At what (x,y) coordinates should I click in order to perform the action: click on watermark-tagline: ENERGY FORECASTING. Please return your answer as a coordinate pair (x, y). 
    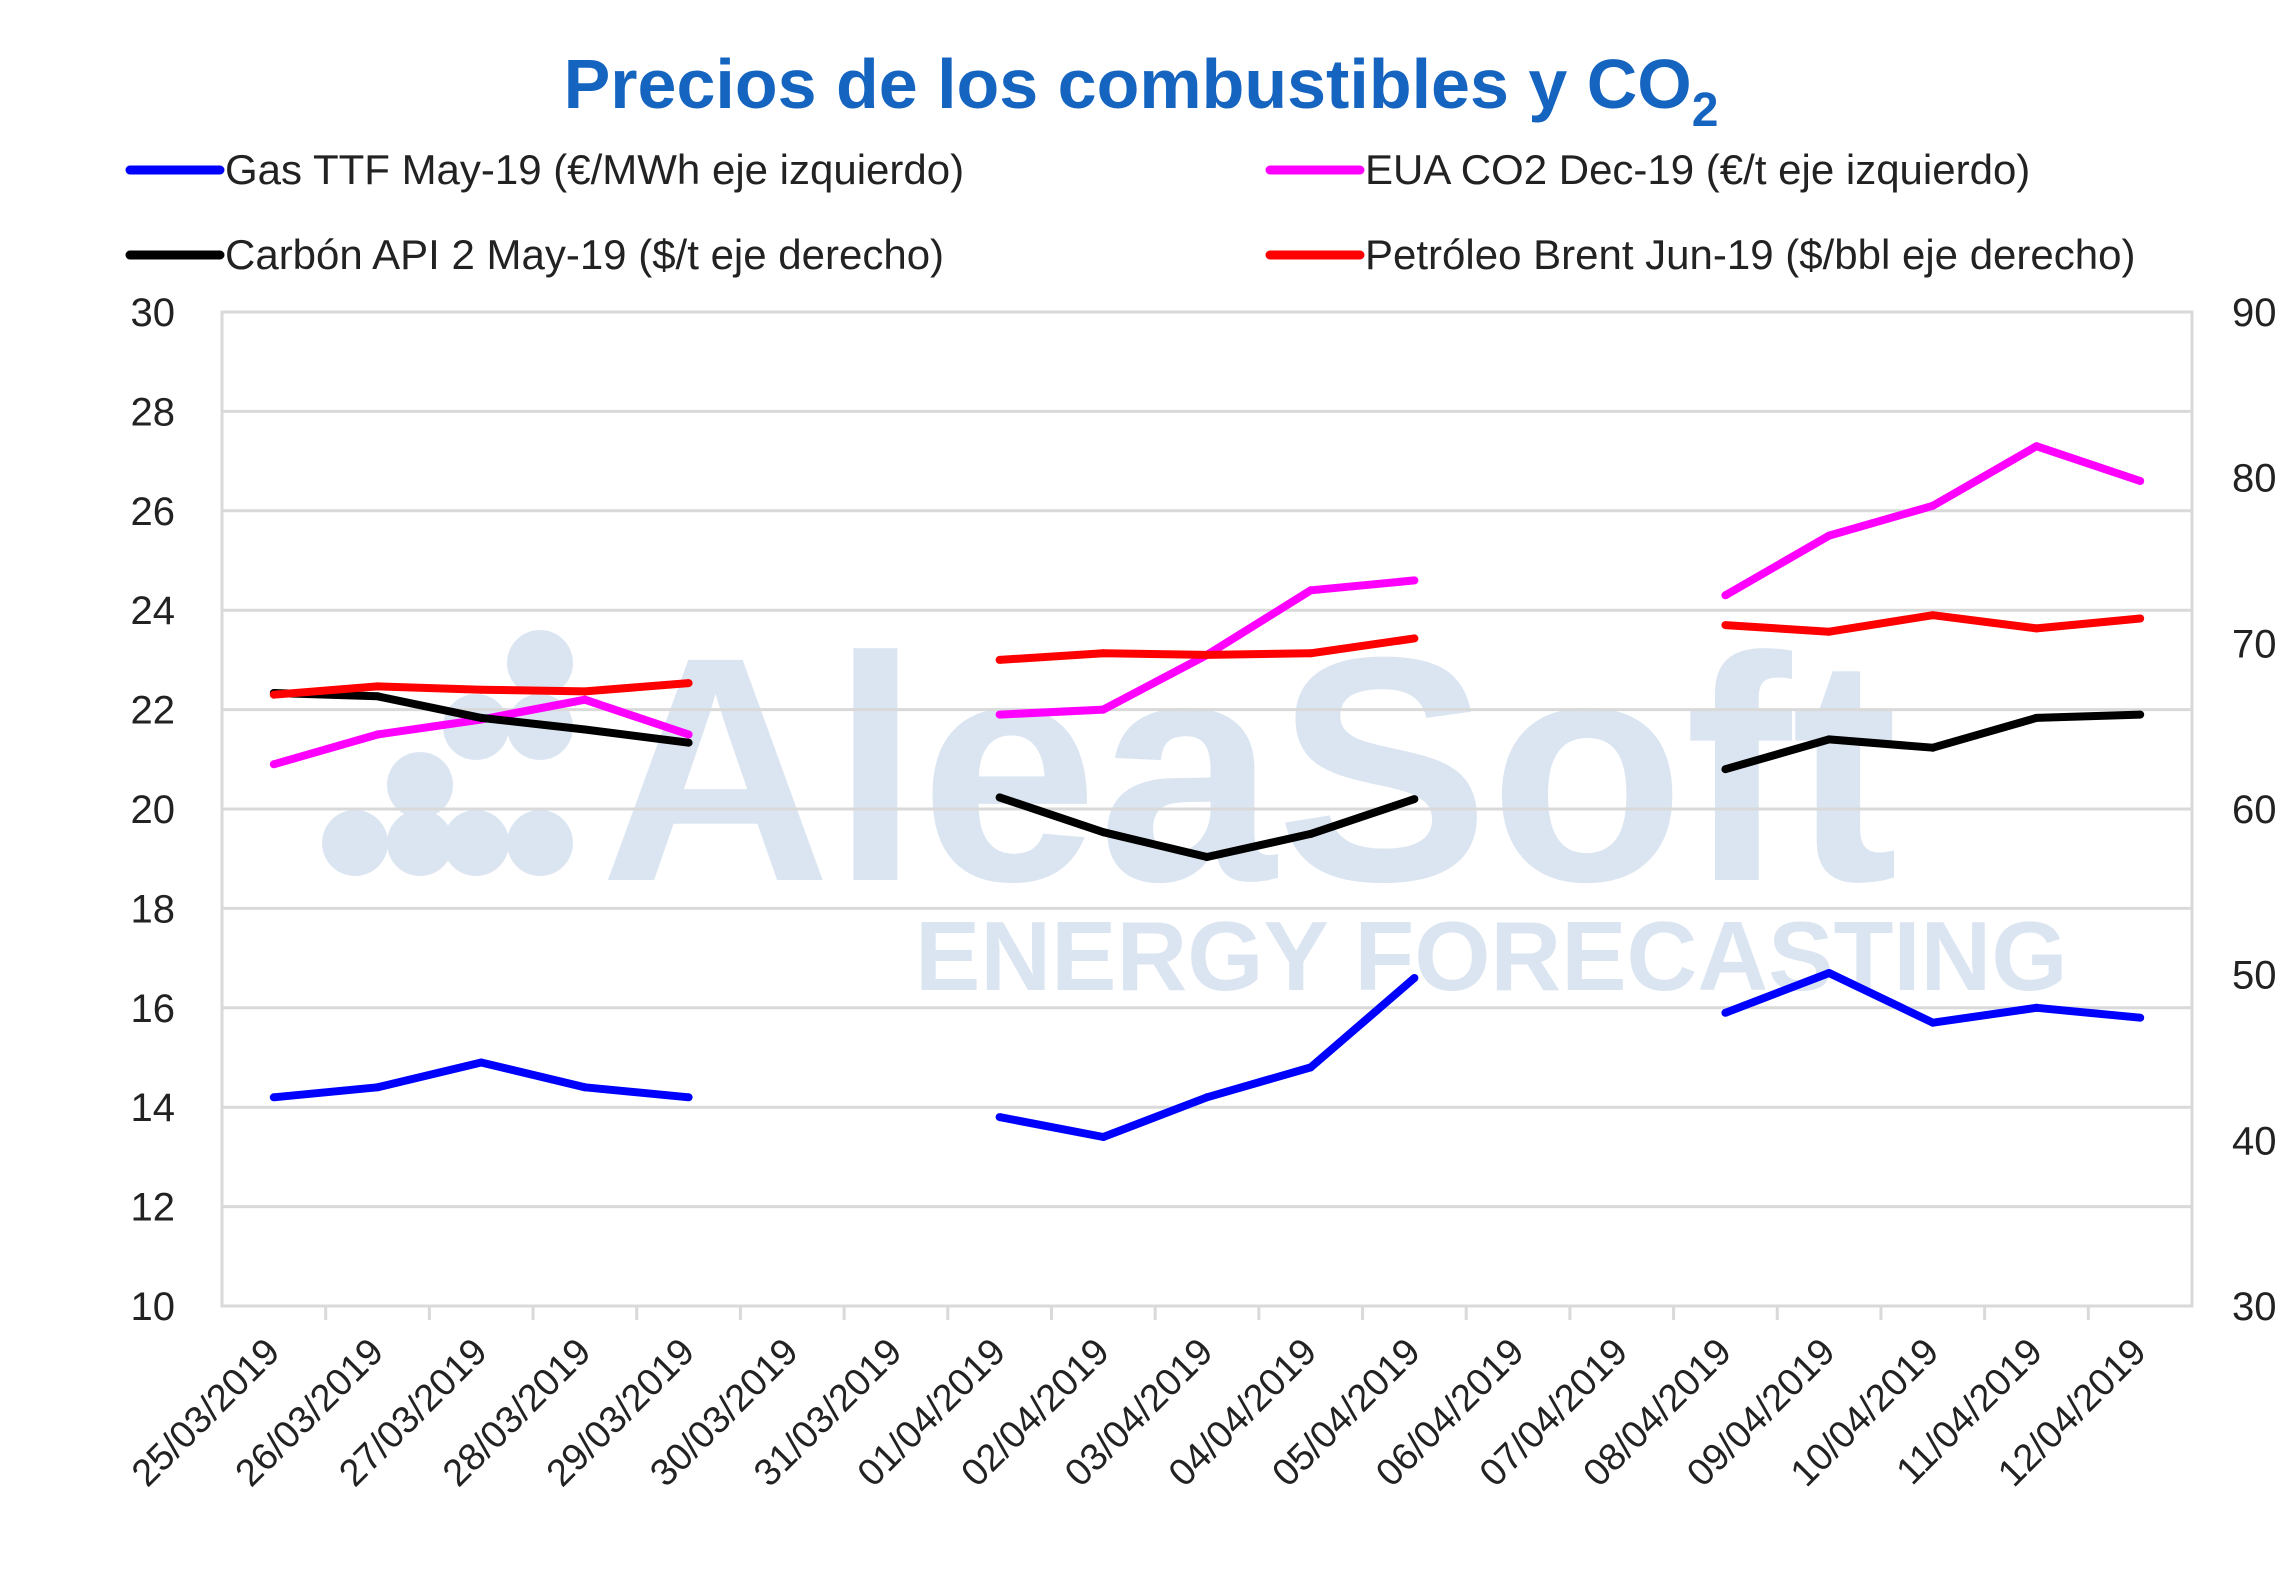
    Looking at the image, I should click on (1491, 956).